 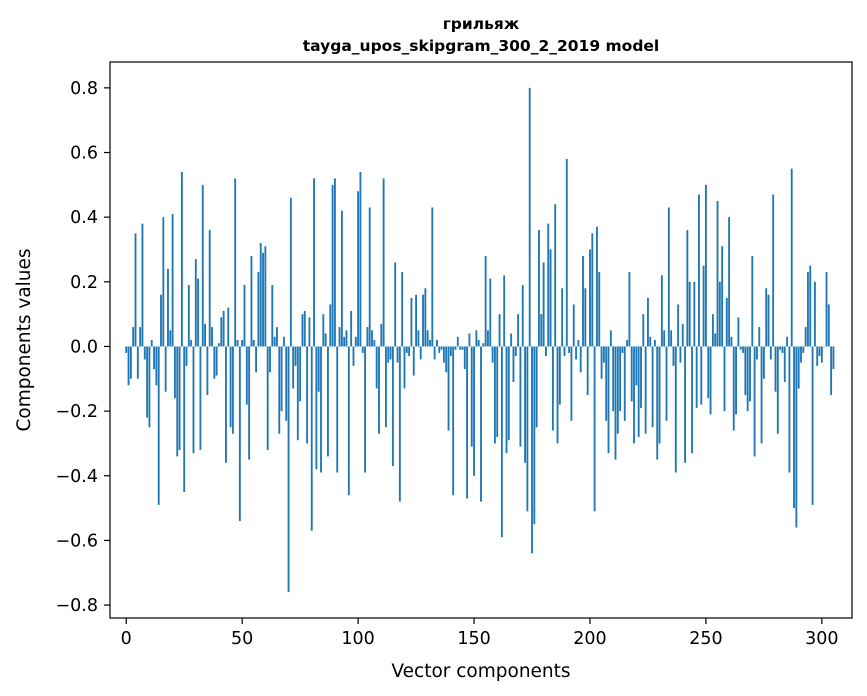 I want to click on x-tick-label: 50, so click(x=242, y=639).